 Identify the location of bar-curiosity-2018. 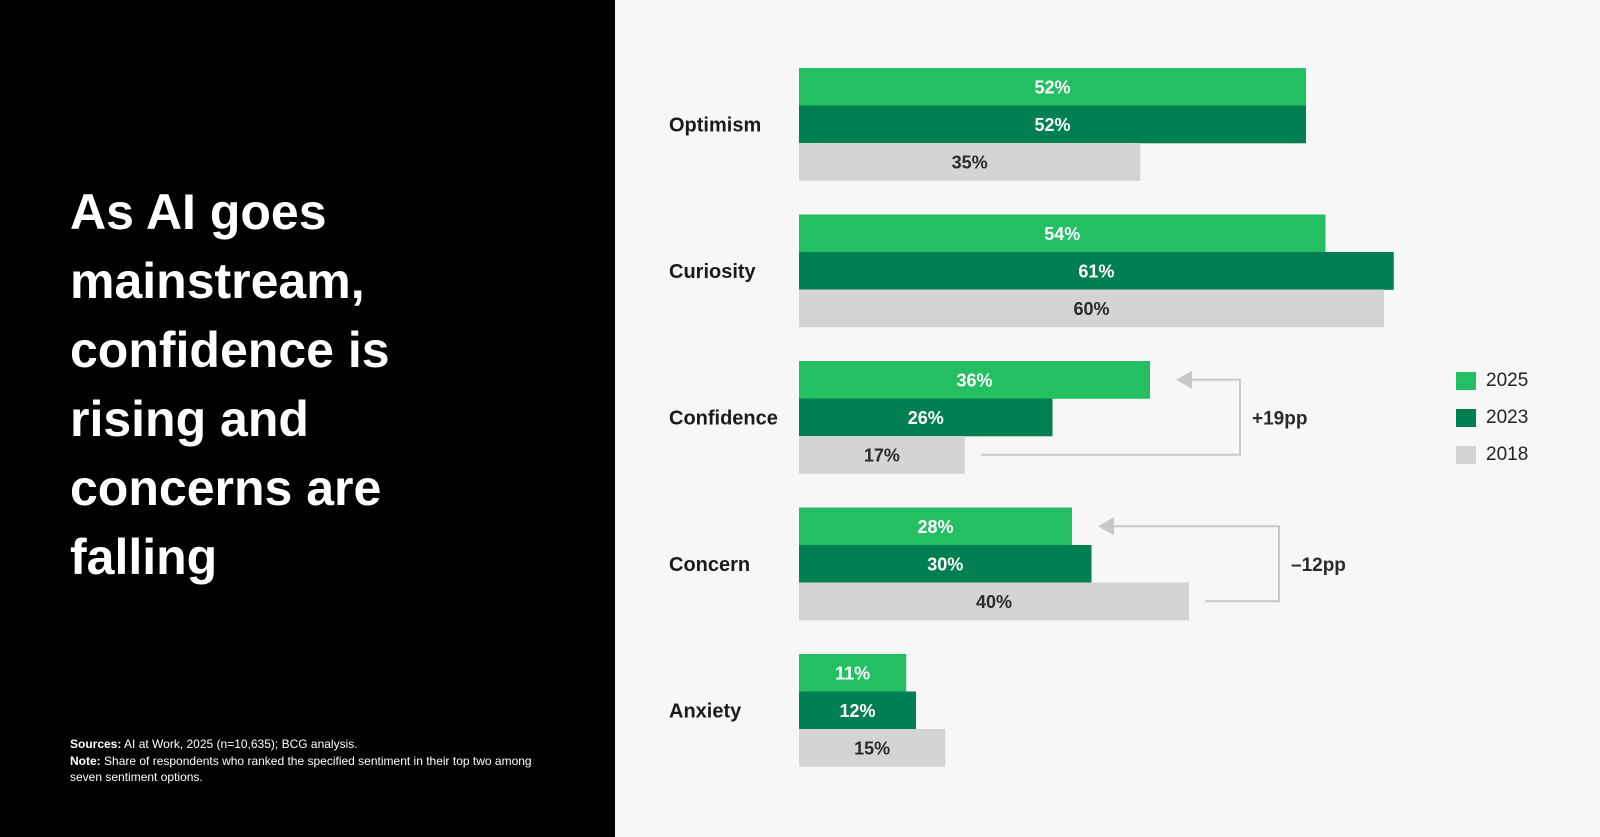
(1091, 308).